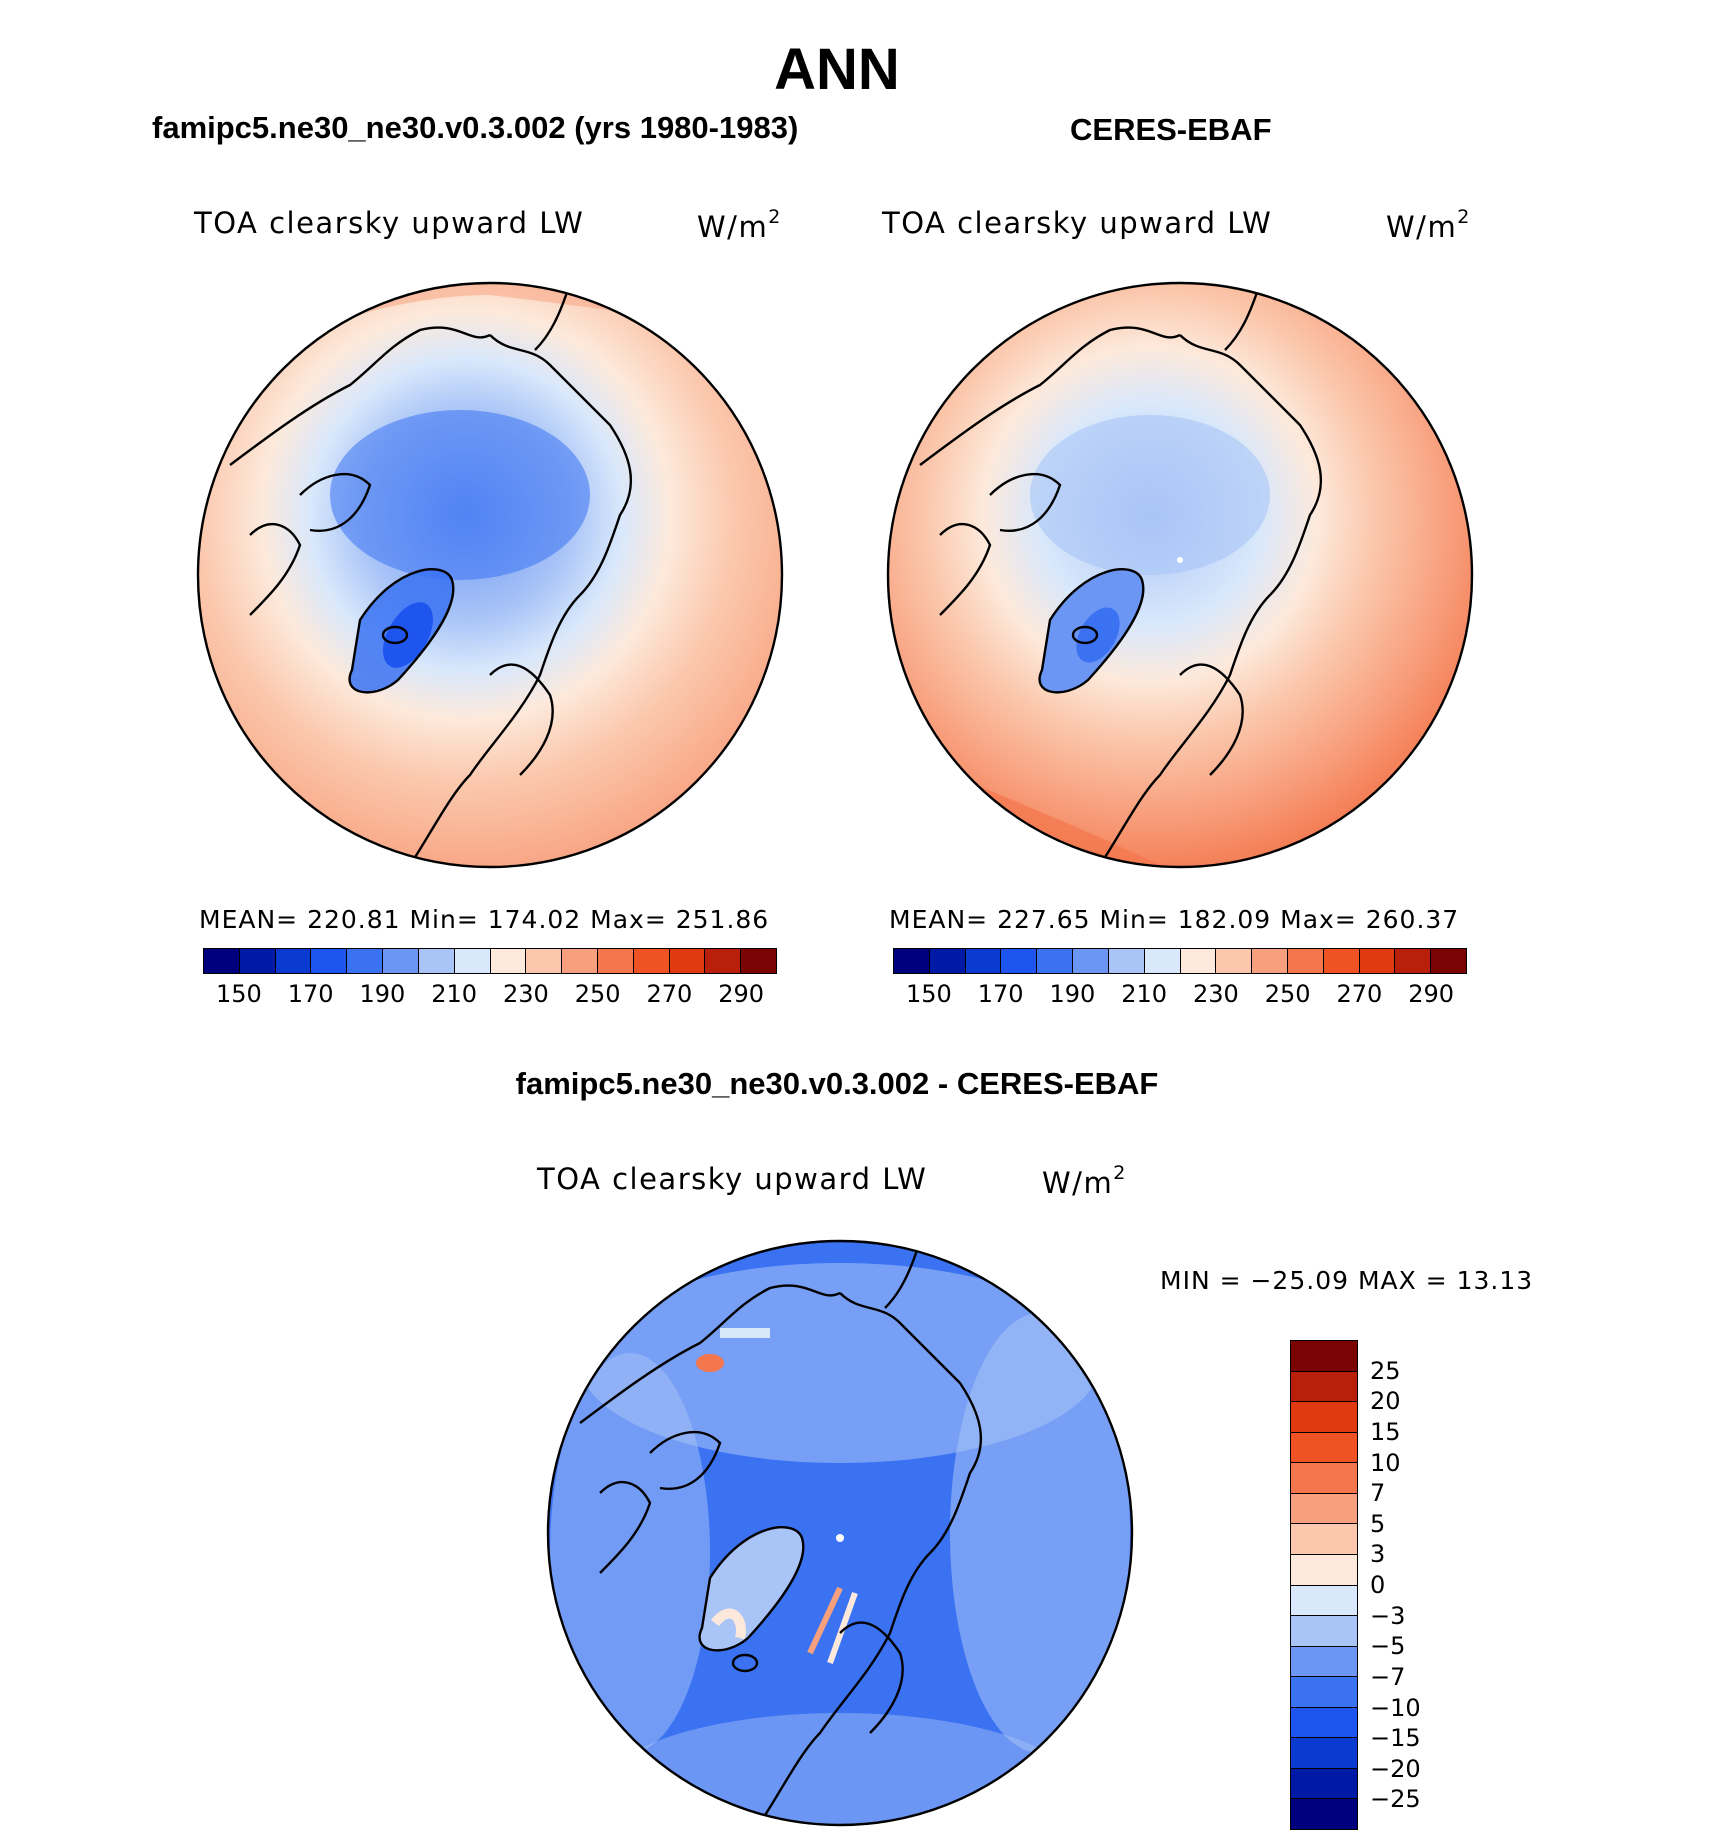 The width and height of the screenshot is (1710, 1840). Describe the element at coordinates (1144, 994) in the screenshot. I see `obs-colorbar-tick-label: 210` at that location.